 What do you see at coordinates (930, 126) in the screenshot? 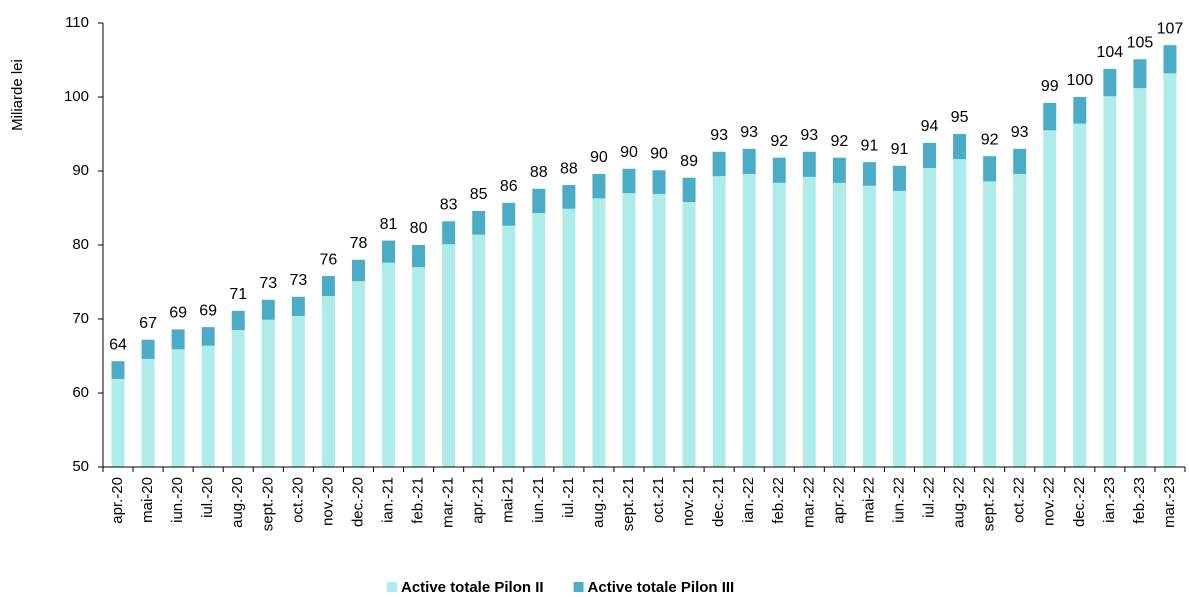
I see `total-label: 94` at bounding box center [930, 126].